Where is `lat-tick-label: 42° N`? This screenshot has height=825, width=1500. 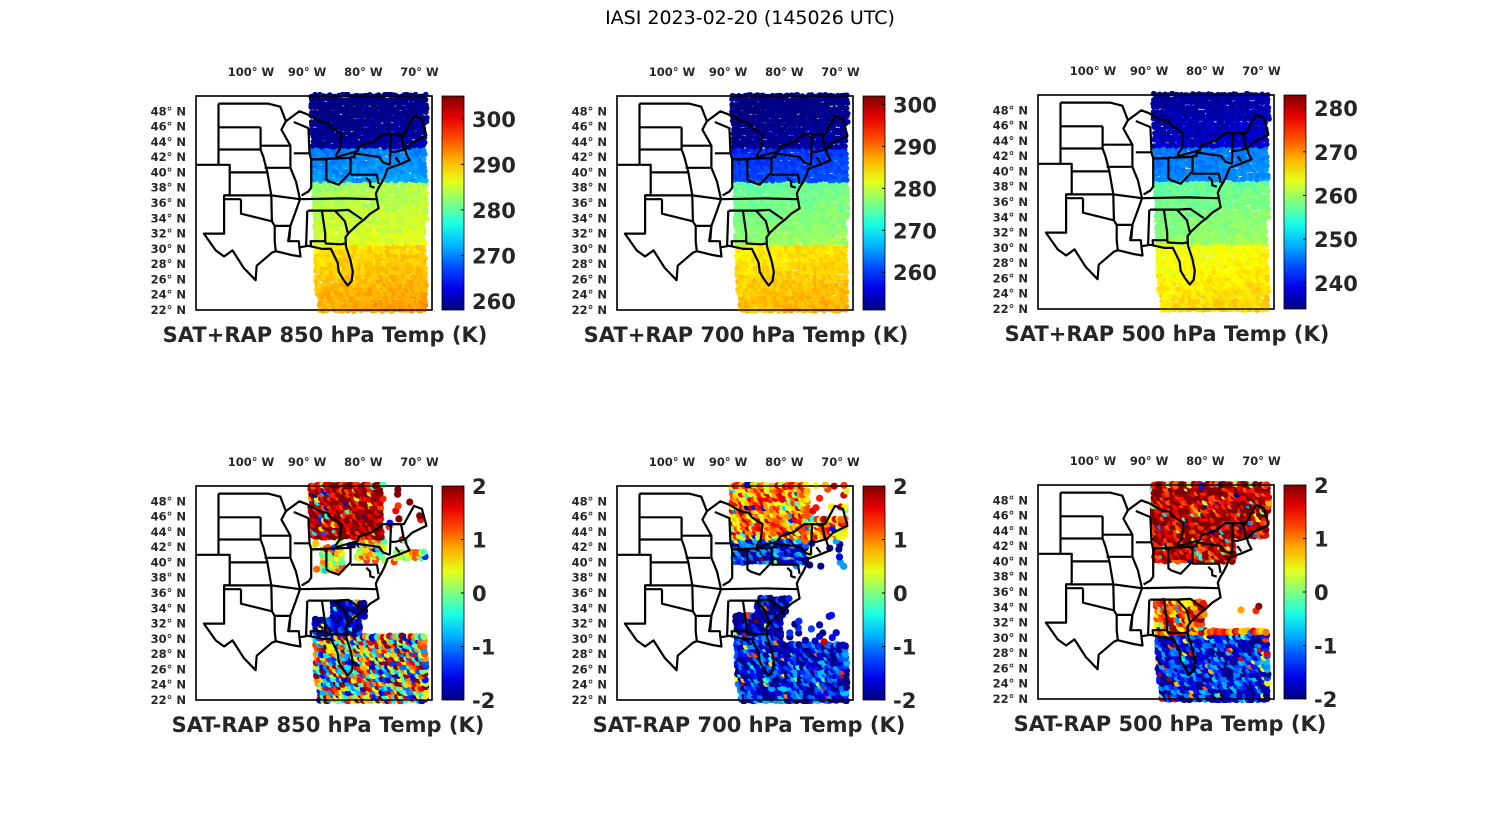
lat-tick-label: 42° N is located at coordinates (168, 157).